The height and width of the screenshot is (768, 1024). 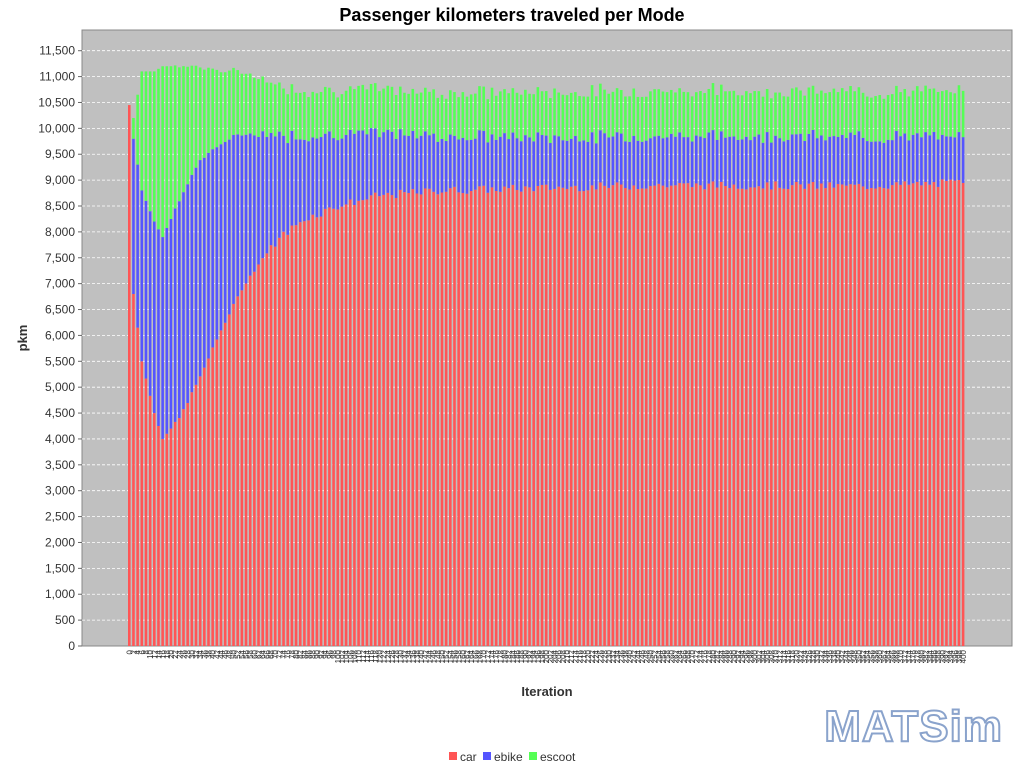 What do you see at coordinates (500, 656) in the screenshot?
I see `x-tick-label: 178` at bounding box center [500, 656].